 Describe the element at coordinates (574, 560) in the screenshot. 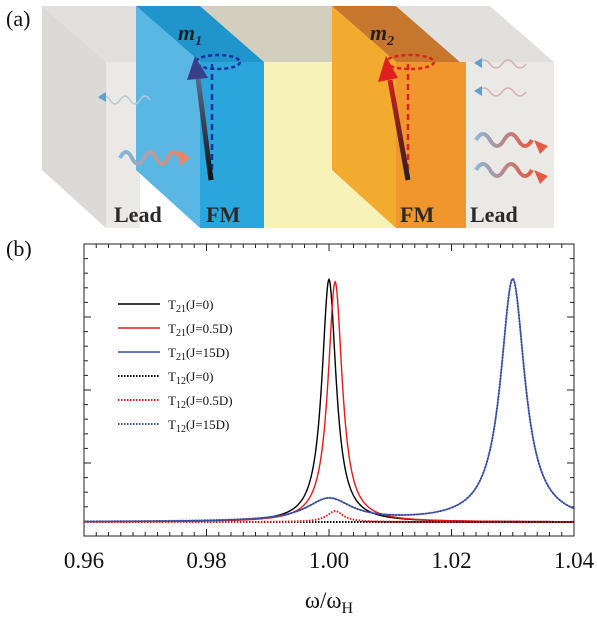

I see `x-tick-label: 1.04` at that location.